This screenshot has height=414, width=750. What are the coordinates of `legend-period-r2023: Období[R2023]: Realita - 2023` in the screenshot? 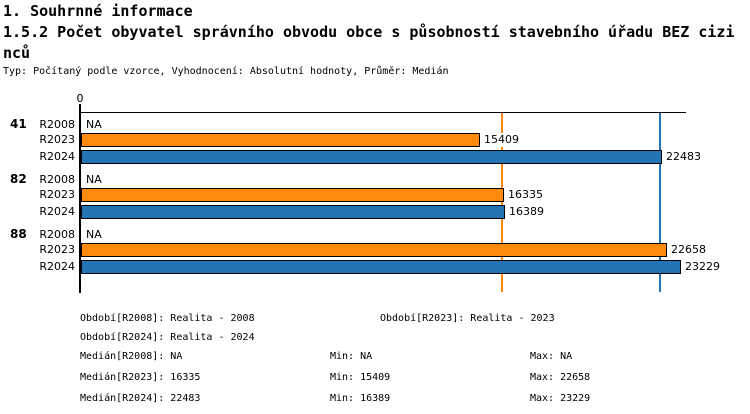 It's located at (467, 318).